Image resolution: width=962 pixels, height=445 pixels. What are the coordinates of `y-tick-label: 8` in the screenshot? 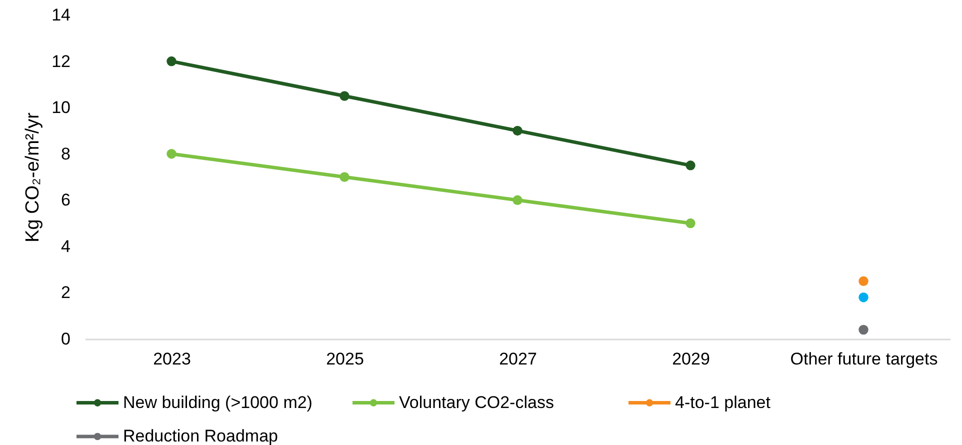 It's located at (65, 154).